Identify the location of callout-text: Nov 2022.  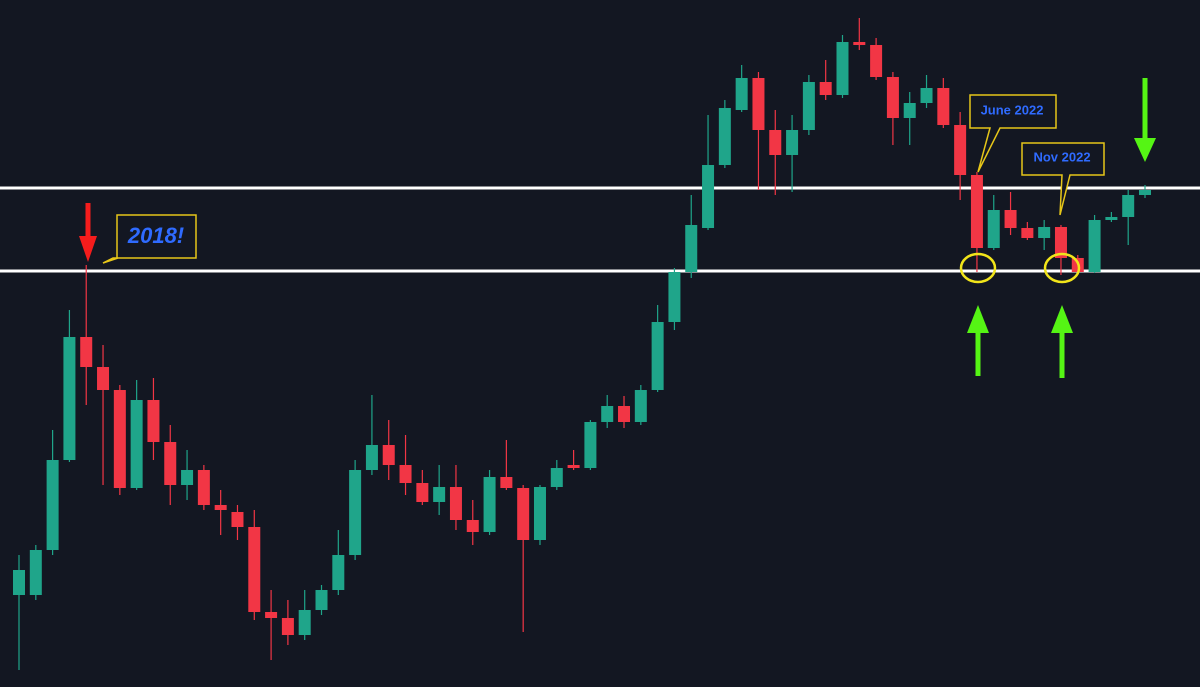
(1061, 156).